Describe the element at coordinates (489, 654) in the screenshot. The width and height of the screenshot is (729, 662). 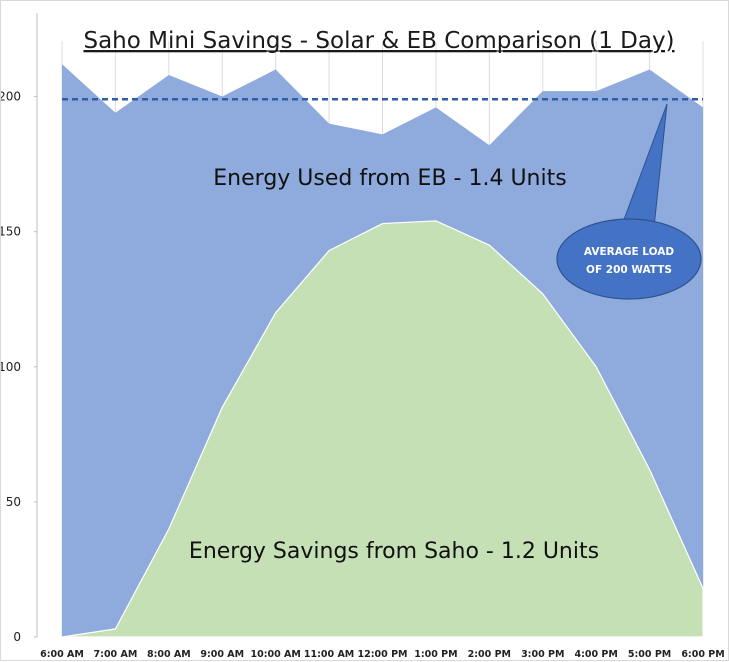
I see `x-tick-label: 2:00 PM` at that location.